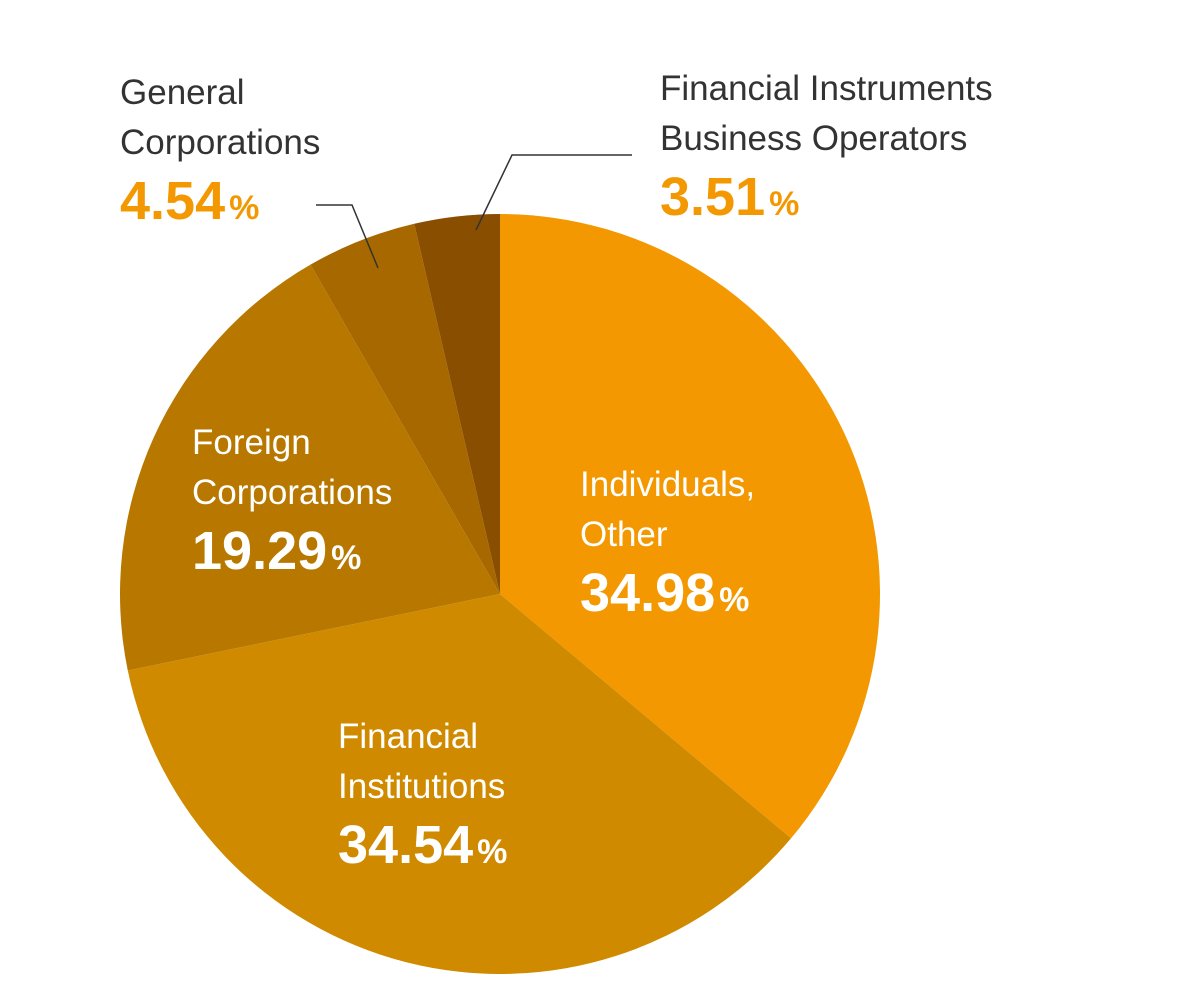  I want to click on category-name: Individuals, Other, so click(668, 509).